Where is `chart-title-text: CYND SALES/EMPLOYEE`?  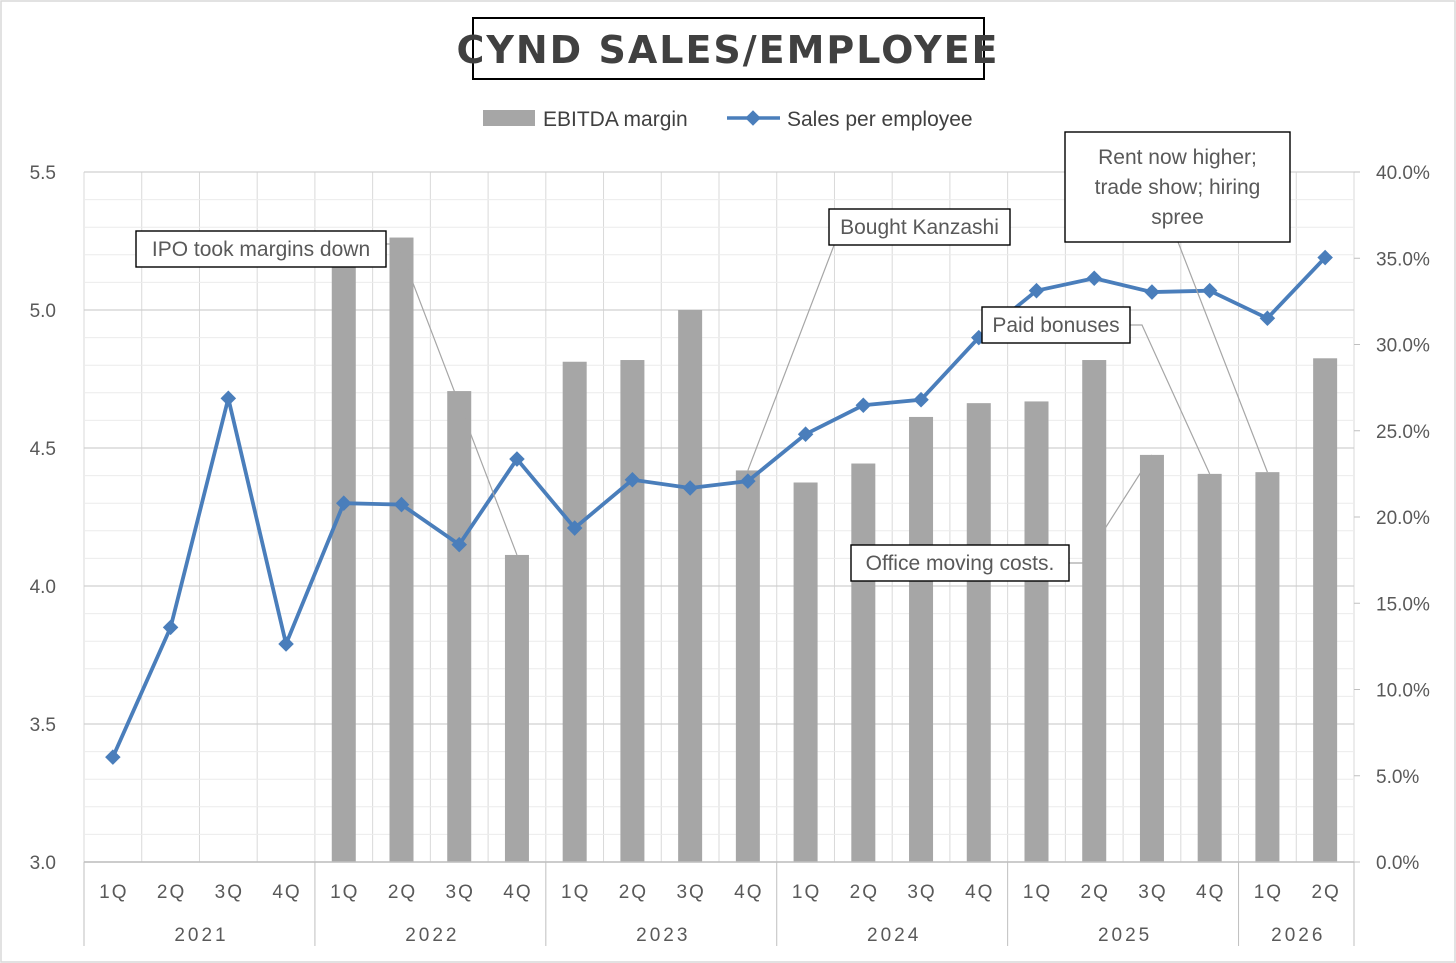
chart-title-text: CYND SALES/EMPLOYEE is located at coordinates (727, 50).